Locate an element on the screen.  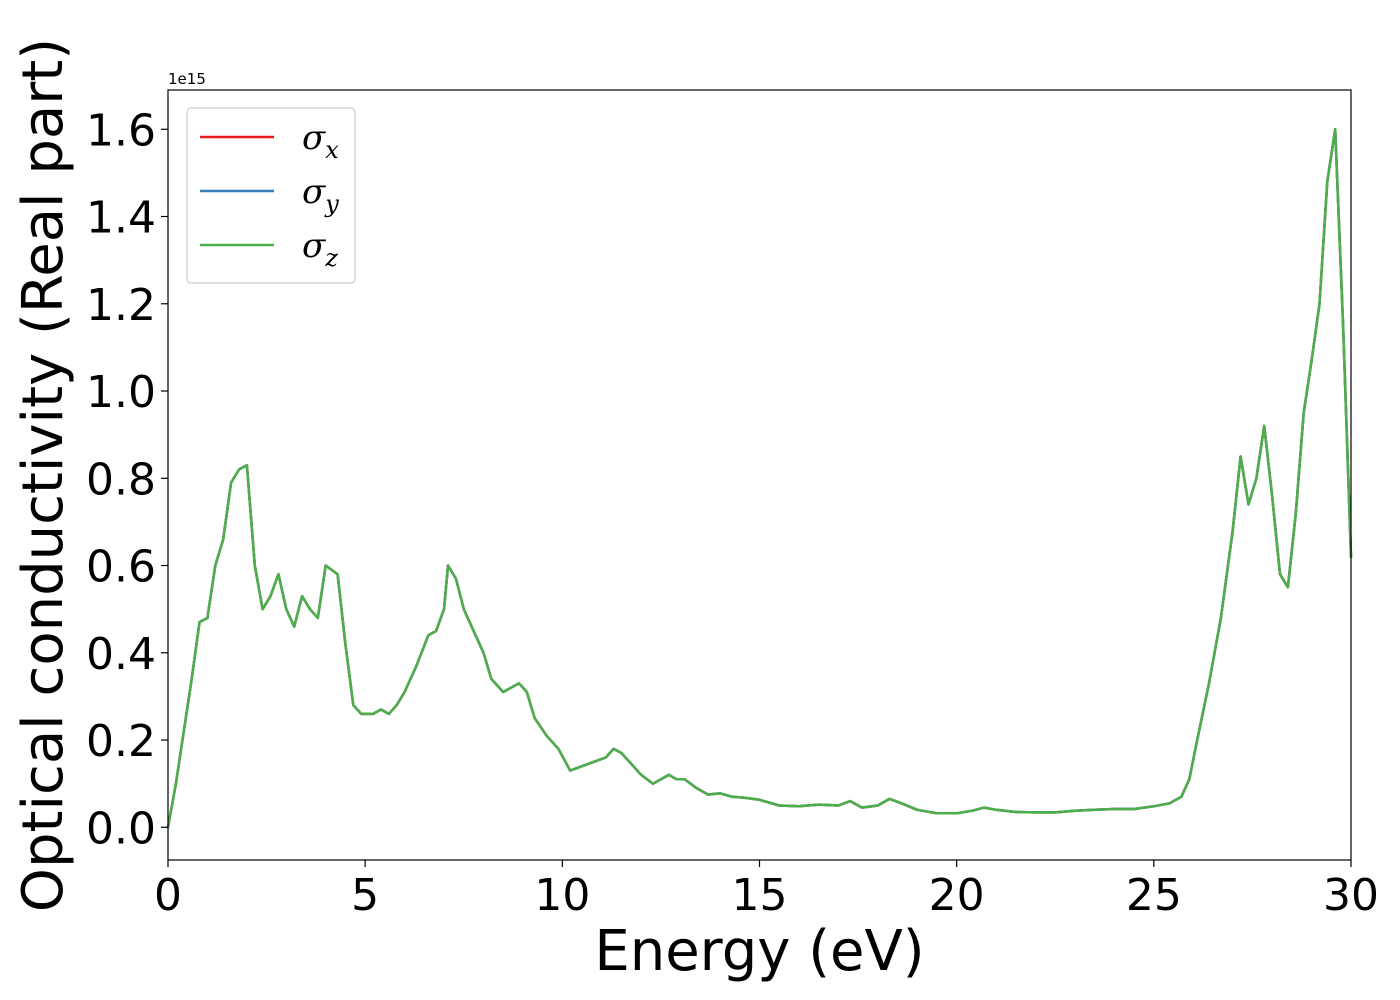
y-tick-label: 0.6 is located at coordinates (121, 567).